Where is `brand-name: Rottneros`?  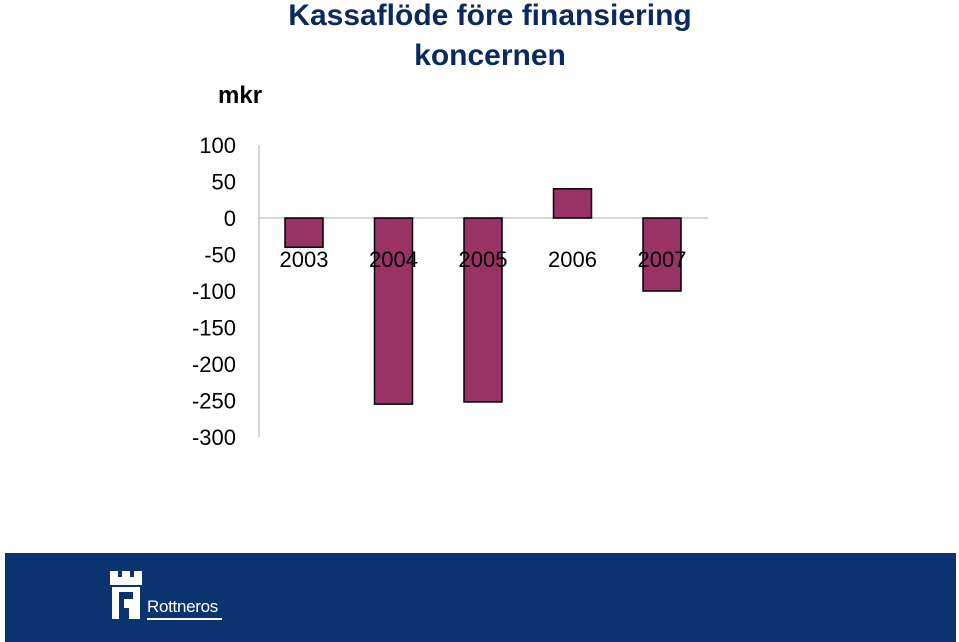 brand-name: Rottneros is located at coordinates (183, 606).